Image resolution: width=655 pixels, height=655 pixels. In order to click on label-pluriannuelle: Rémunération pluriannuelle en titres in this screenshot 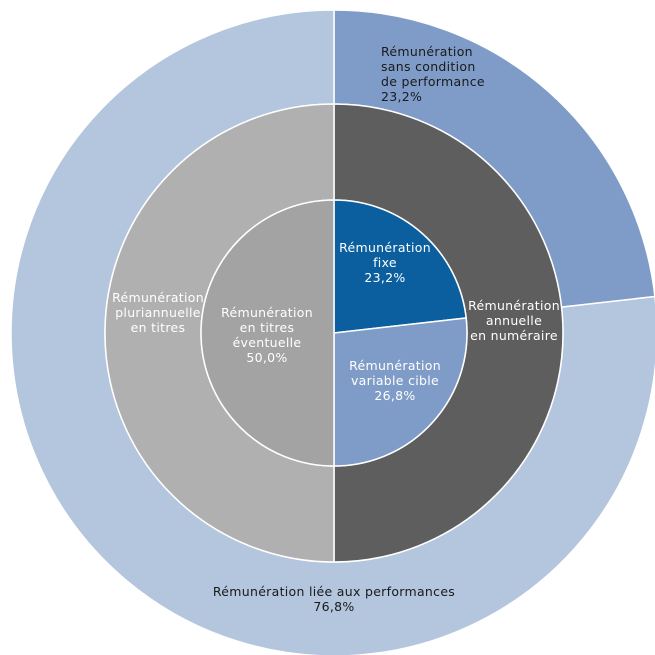, I will do `click(158, 312)`.